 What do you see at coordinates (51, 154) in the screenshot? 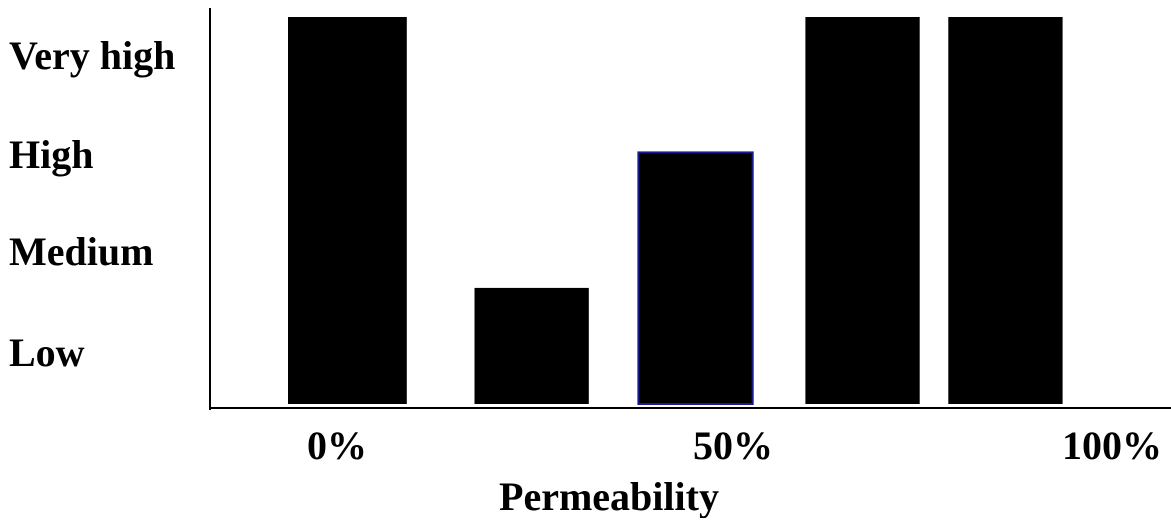
I see `y-level-label-high: High` at bounding box center [51, 154].